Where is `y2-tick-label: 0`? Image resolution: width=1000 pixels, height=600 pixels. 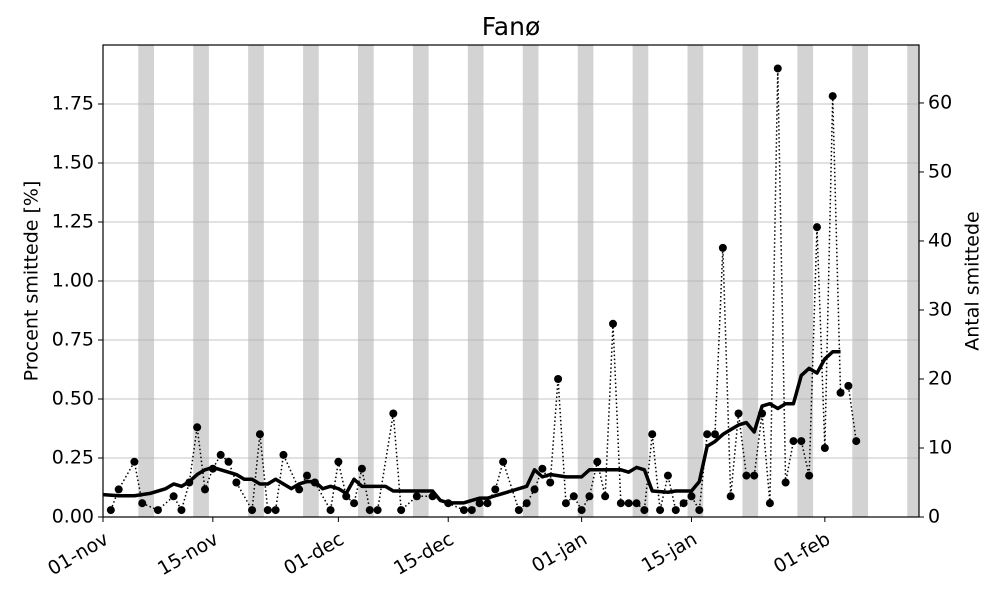
y2-tick-label: 0 is located at coordinates (934, 517).